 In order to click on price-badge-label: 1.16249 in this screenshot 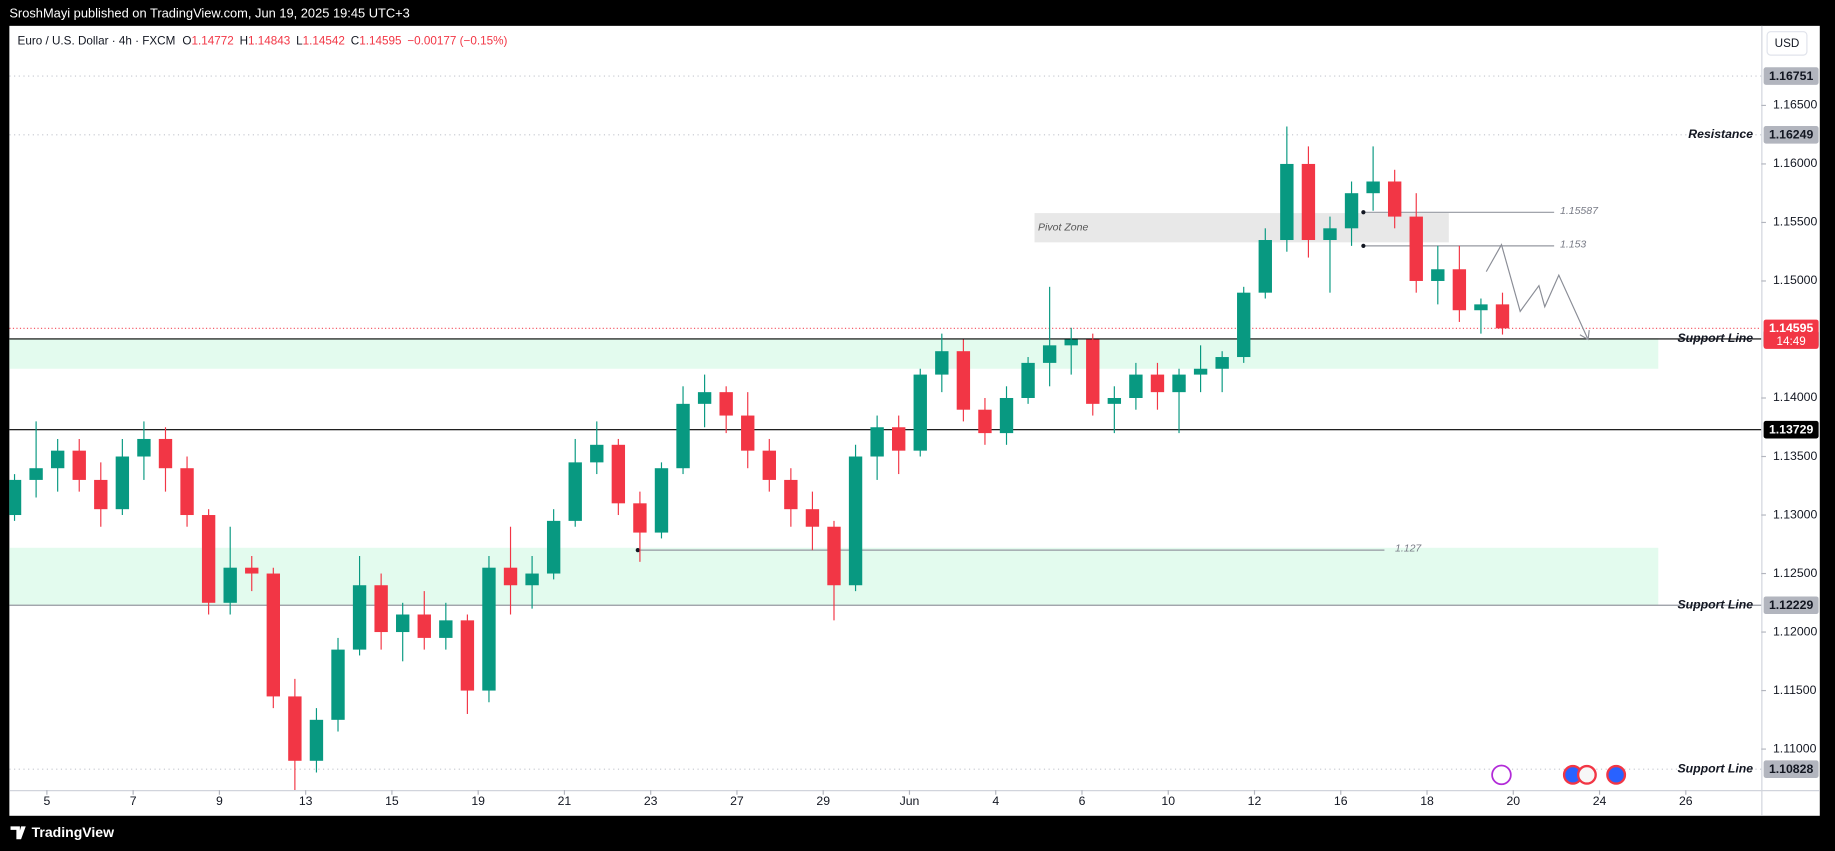, I will do `click(1791, 135)`.